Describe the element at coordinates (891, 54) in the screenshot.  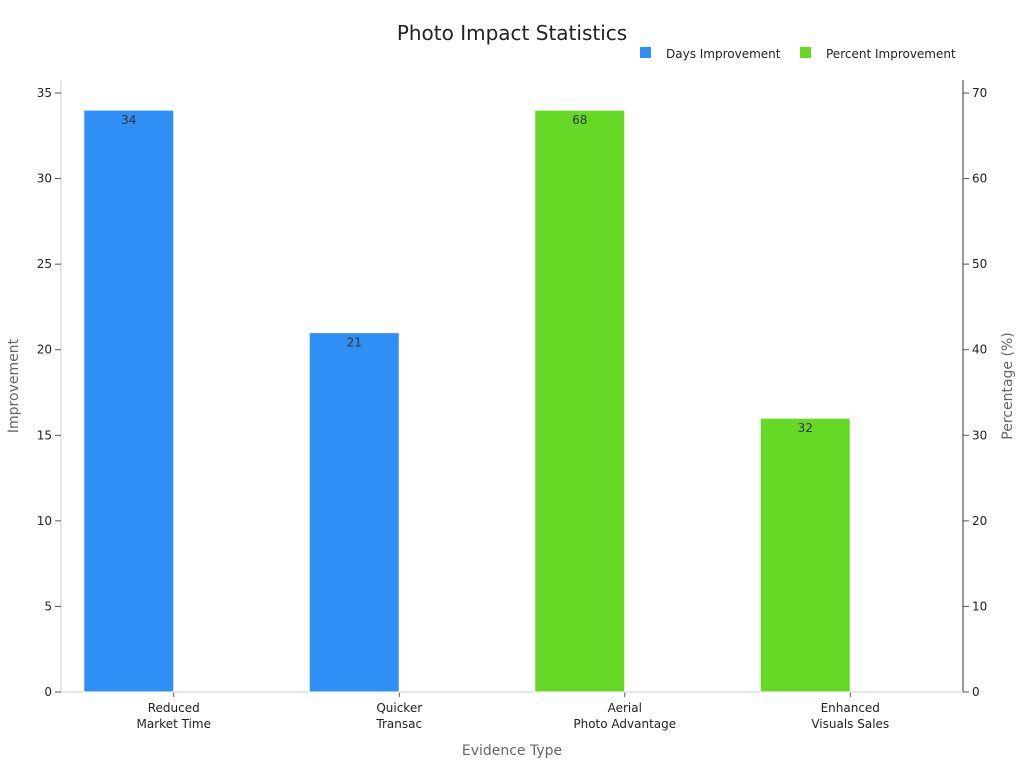
I see `legend-label: Percent Improvement` at that location.